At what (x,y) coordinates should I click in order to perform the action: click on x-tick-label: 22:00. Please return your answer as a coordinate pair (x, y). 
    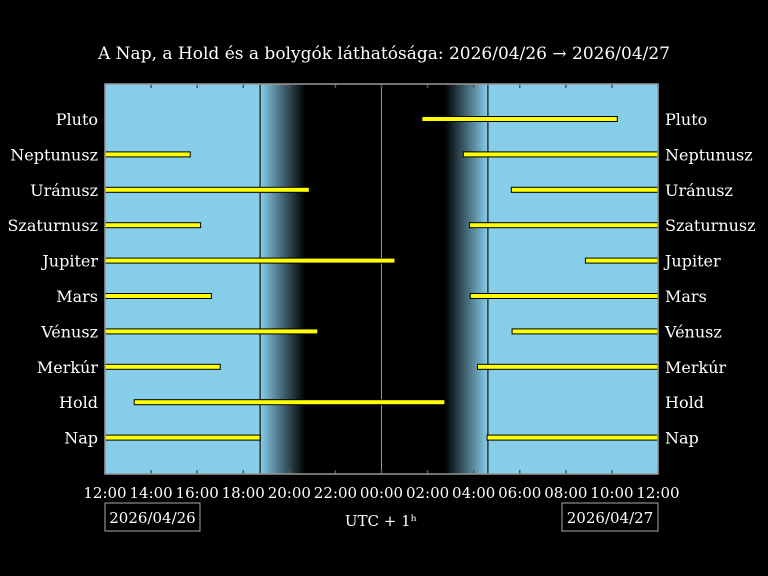
    Looking at the image, I should click on (335, 493).